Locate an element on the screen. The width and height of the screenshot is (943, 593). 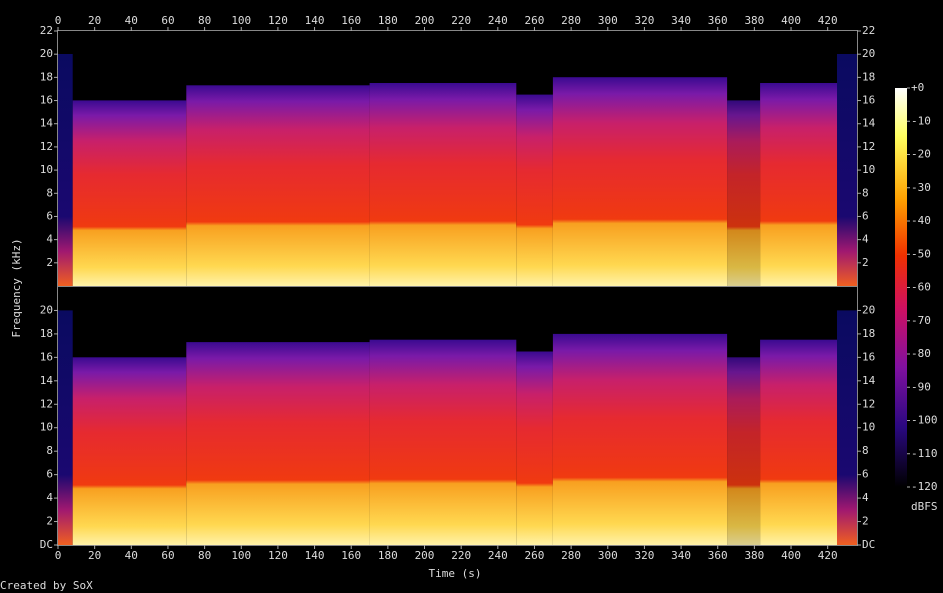
colorbar-tick-label: +0 is located at coordinates (917, 87).